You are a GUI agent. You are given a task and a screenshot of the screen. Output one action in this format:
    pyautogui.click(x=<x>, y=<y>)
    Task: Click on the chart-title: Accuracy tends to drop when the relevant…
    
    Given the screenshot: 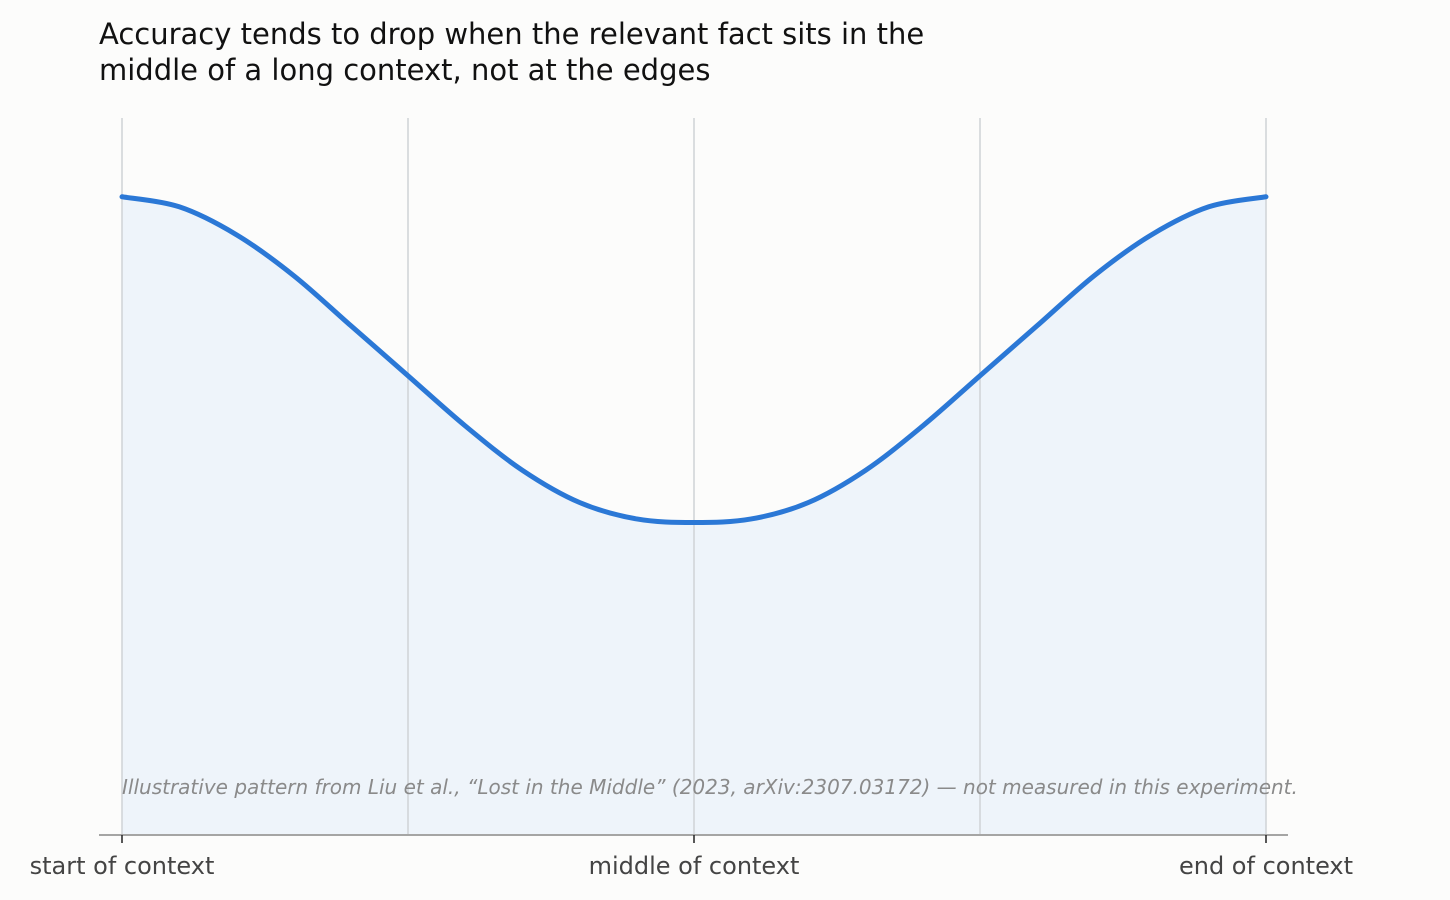 What is the action you would take?
    pyautogui.click(x=511, y=52)
    